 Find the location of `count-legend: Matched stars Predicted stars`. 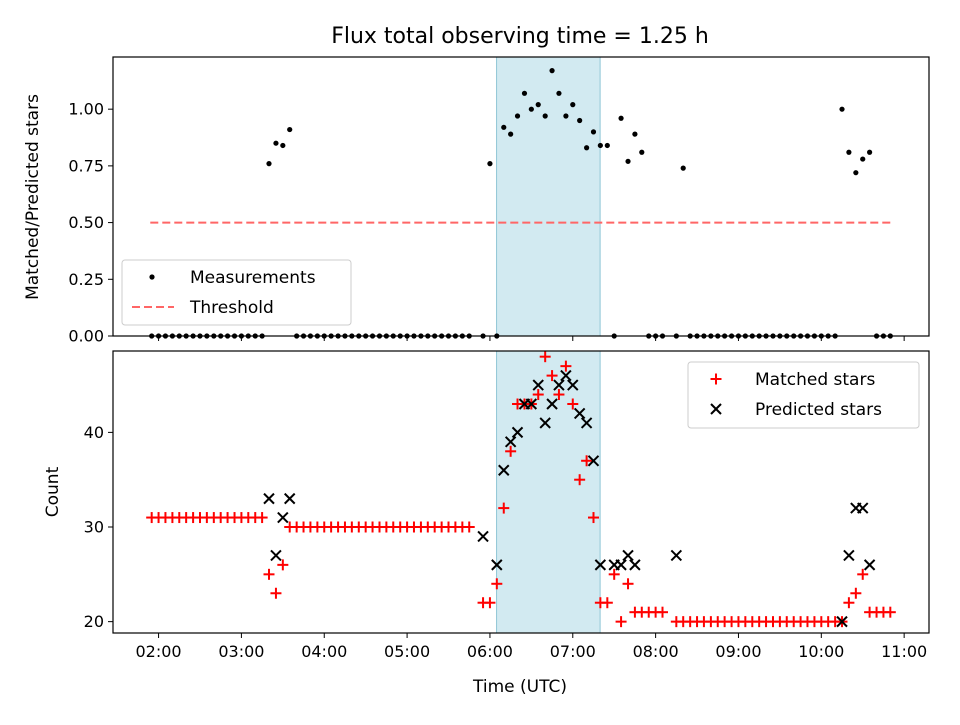

count-legend: Matched stars Predicted stars is located at coordinates (803, 395).